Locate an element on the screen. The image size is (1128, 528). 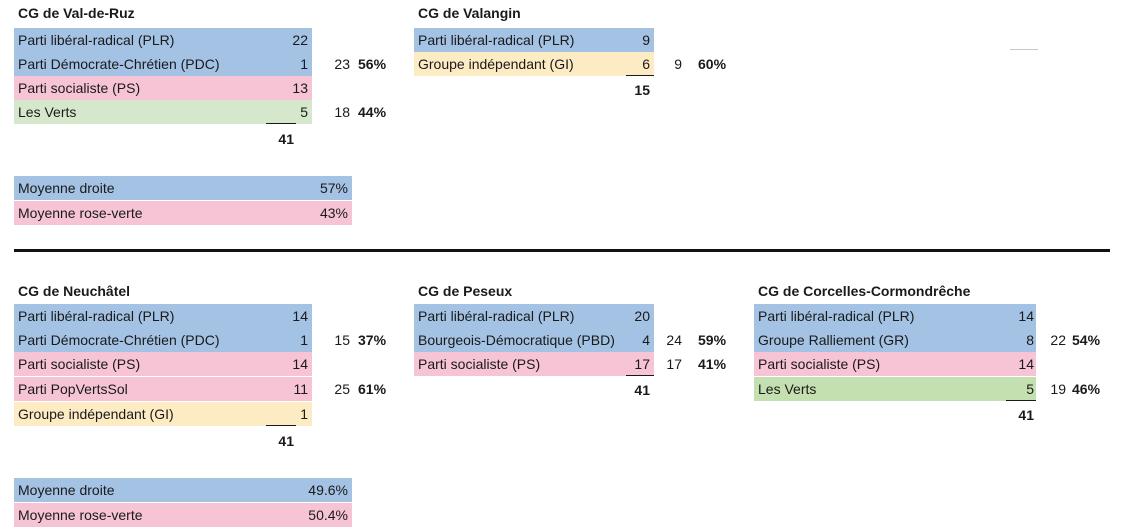
seat-count: 4 is located at coordinates (646, 340).